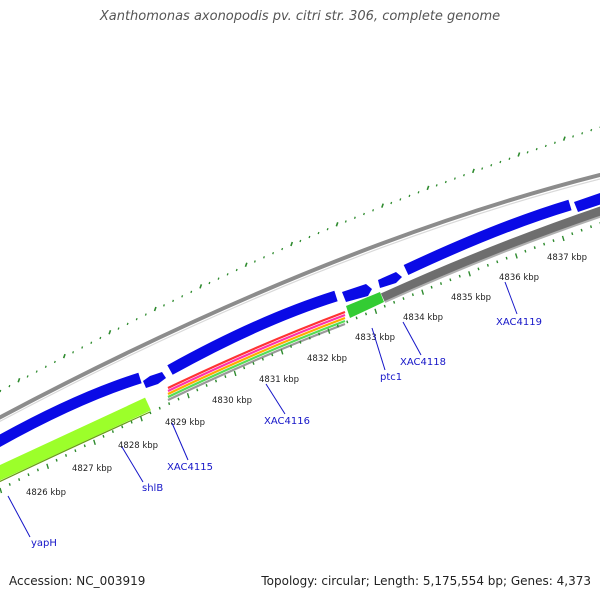 The height and width of the screenshot is (600, 600). I want to click on kbp-label: 4831 kbp, so click(279, 380).